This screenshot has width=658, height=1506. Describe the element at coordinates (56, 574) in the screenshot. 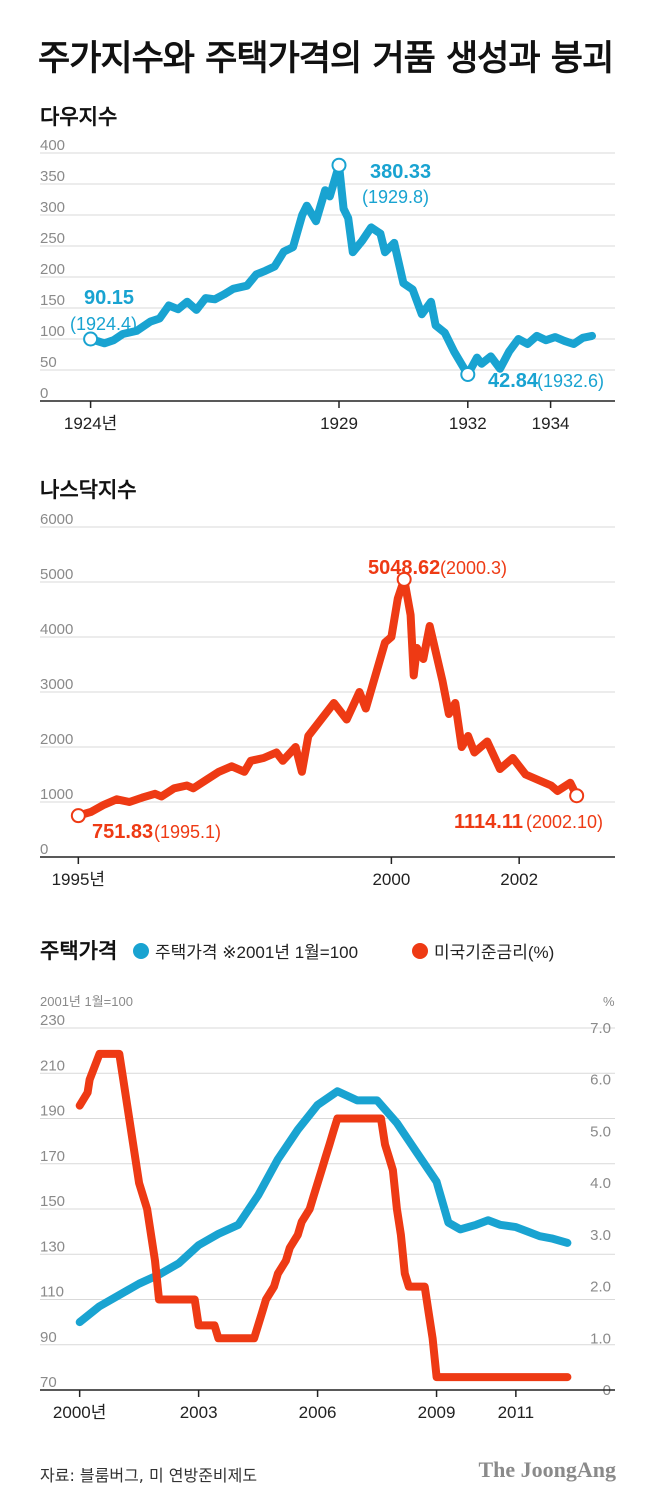

I see `nasdaq-ytick-label: 5000` at that location.